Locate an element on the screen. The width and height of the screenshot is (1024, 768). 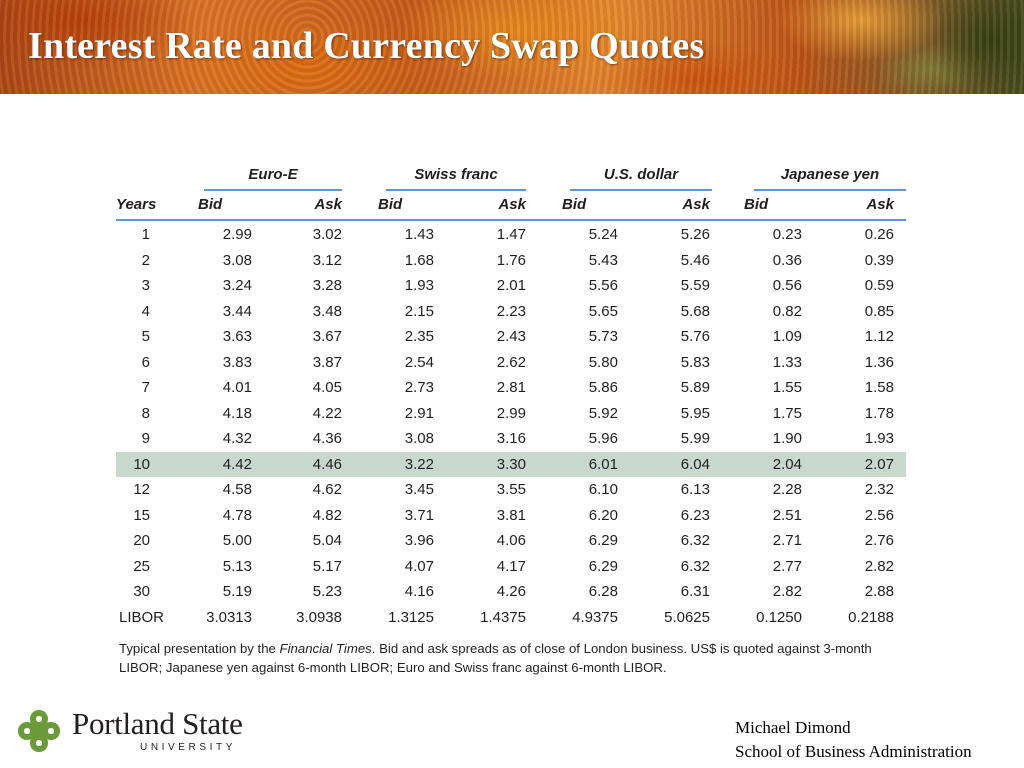
usd-ask-cell: 6.13 is located at coordinates (695, 489).